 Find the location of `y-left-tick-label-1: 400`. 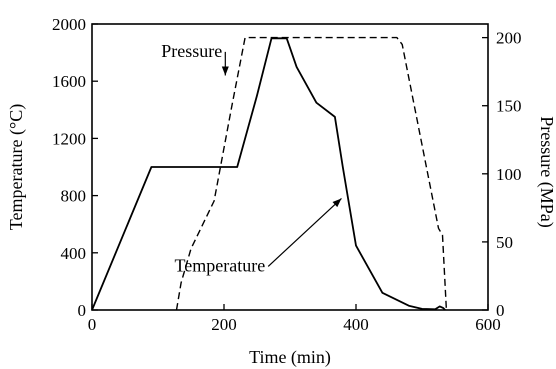

y-left-tick-label-1: 400 is located at coordinates (74, 253).